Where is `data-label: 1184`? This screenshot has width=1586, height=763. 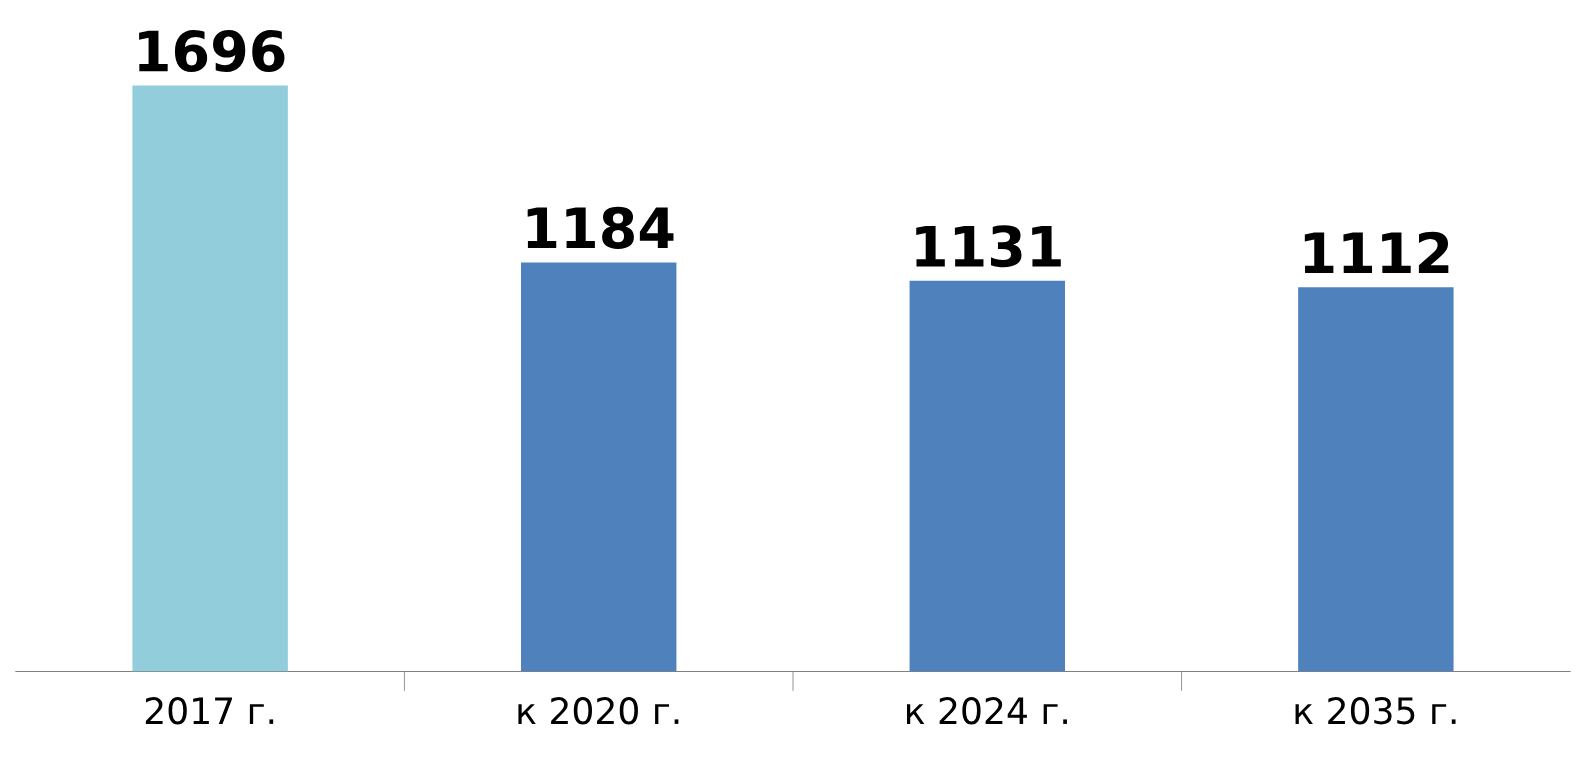
data-label: 1184 is located at coordinates (600, 227).